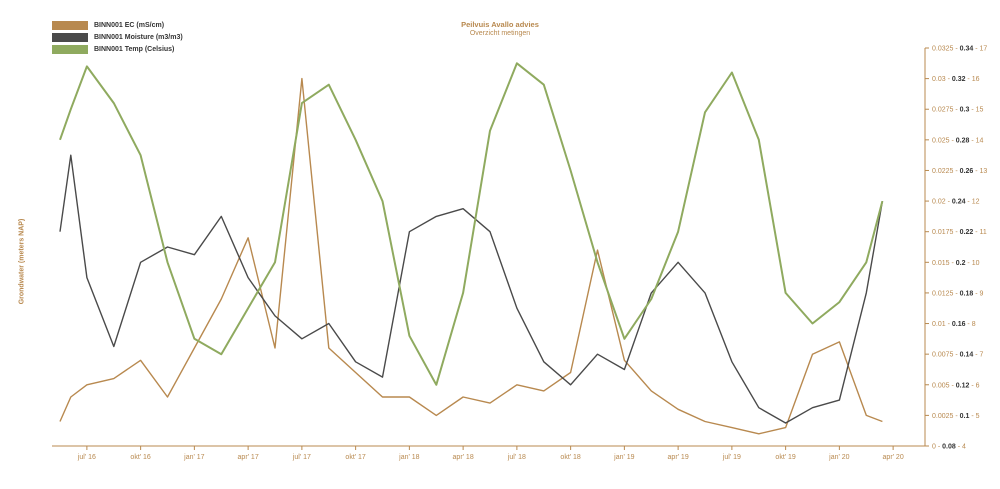  I want to click on right-tick-label: 0.025 - 0.28 - 14, so click(957, 140).